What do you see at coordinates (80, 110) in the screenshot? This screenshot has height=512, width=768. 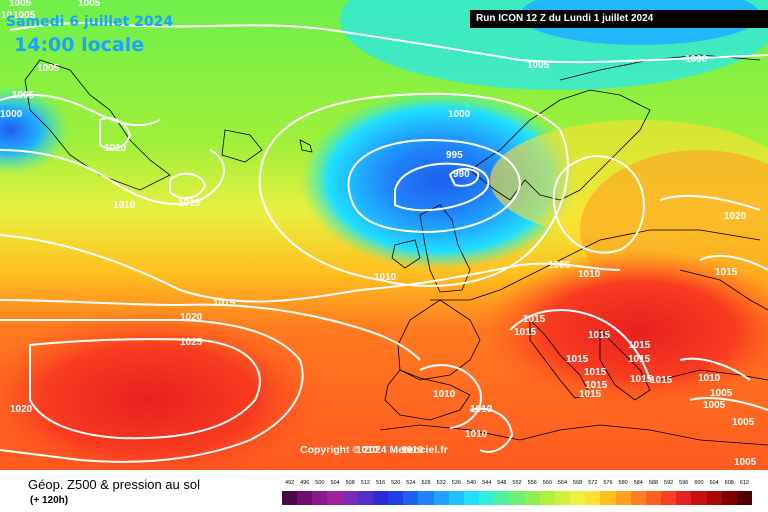 I see `isobar-1005-west` at bounding box center [80, 110].